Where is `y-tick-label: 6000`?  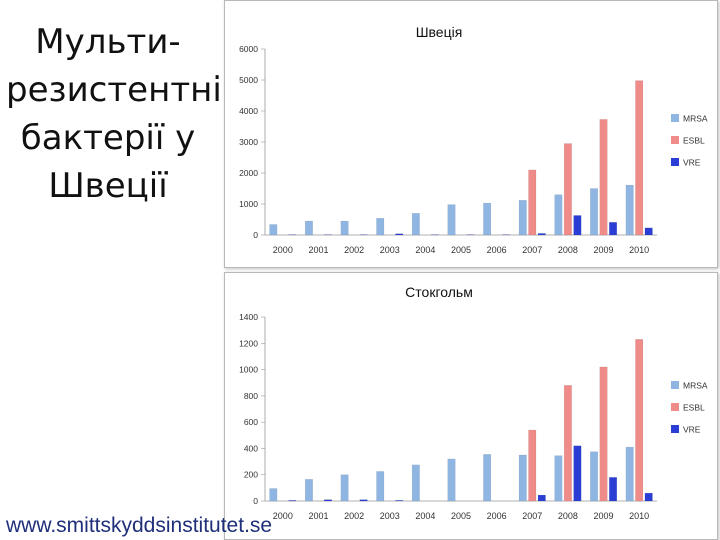 y-tick-label: 6000 is located at coordinates (248, 49).